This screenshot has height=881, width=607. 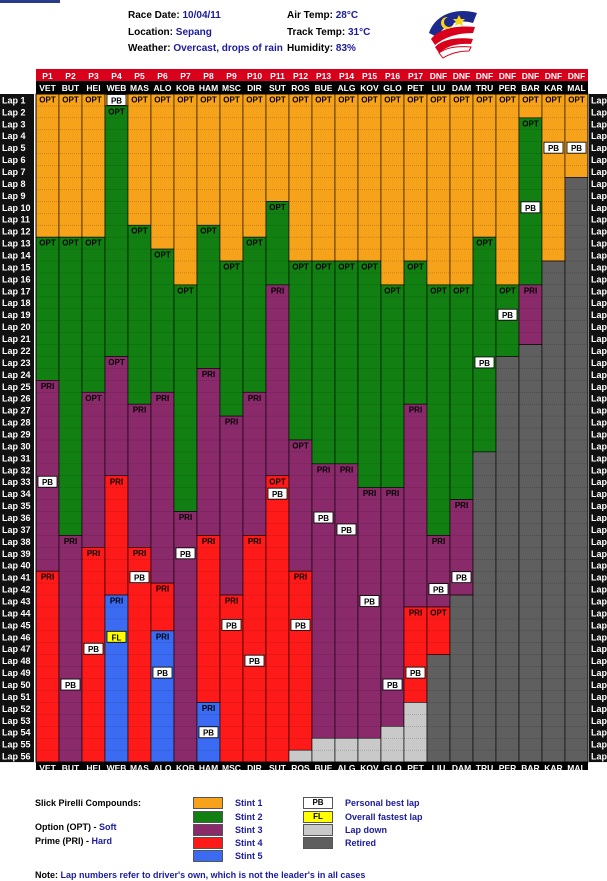 I want to click on lap-label-right: Lap 23, so click(x=599, y=363).